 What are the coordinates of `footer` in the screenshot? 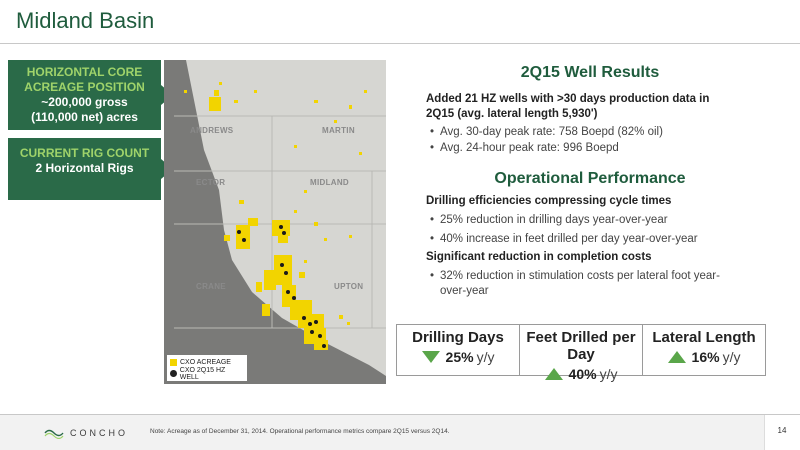 It's located at (400, 432).